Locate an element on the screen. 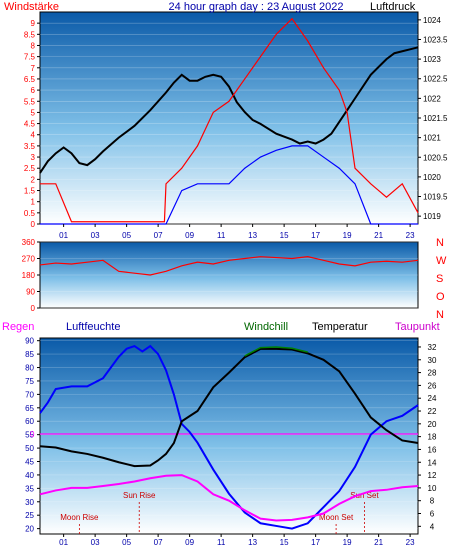  wind-tick-label: 0 is located at coordinates (33, 224).